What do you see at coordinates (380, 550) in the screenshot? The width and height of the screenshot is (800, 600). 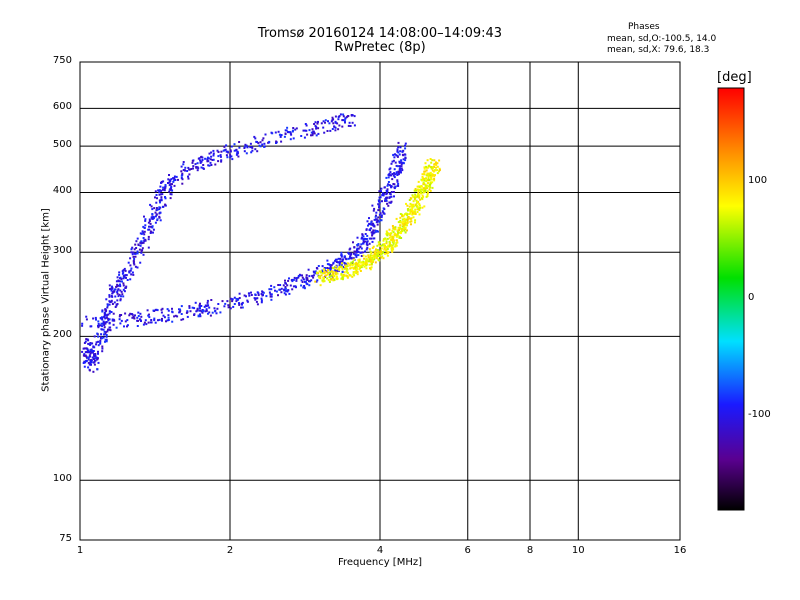 I see `x-tick-label: 4` at bounding box center [380, 550].